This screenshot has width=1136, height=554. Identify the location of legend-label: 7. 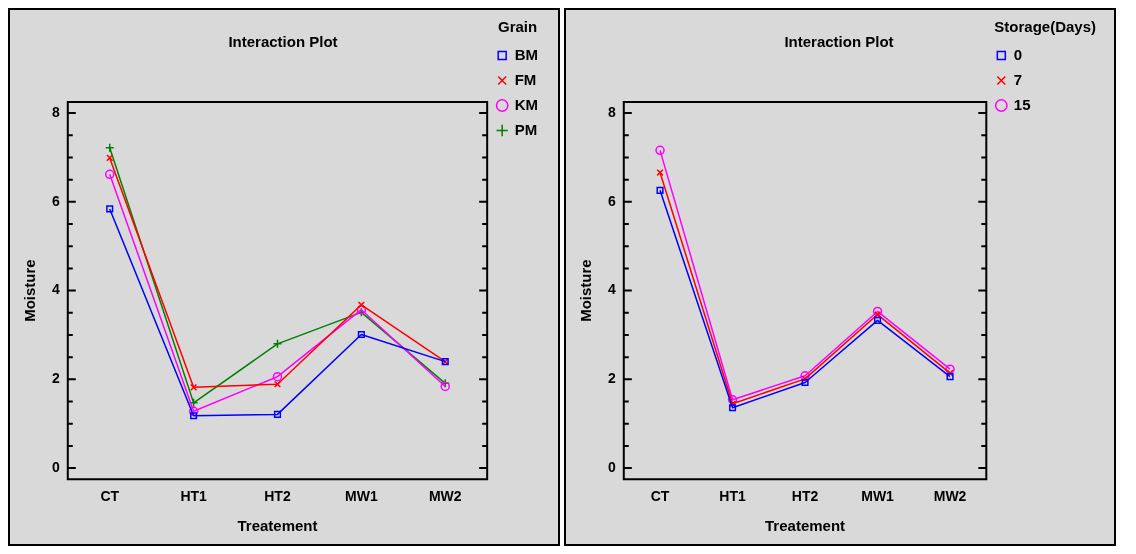
(1018, 79).